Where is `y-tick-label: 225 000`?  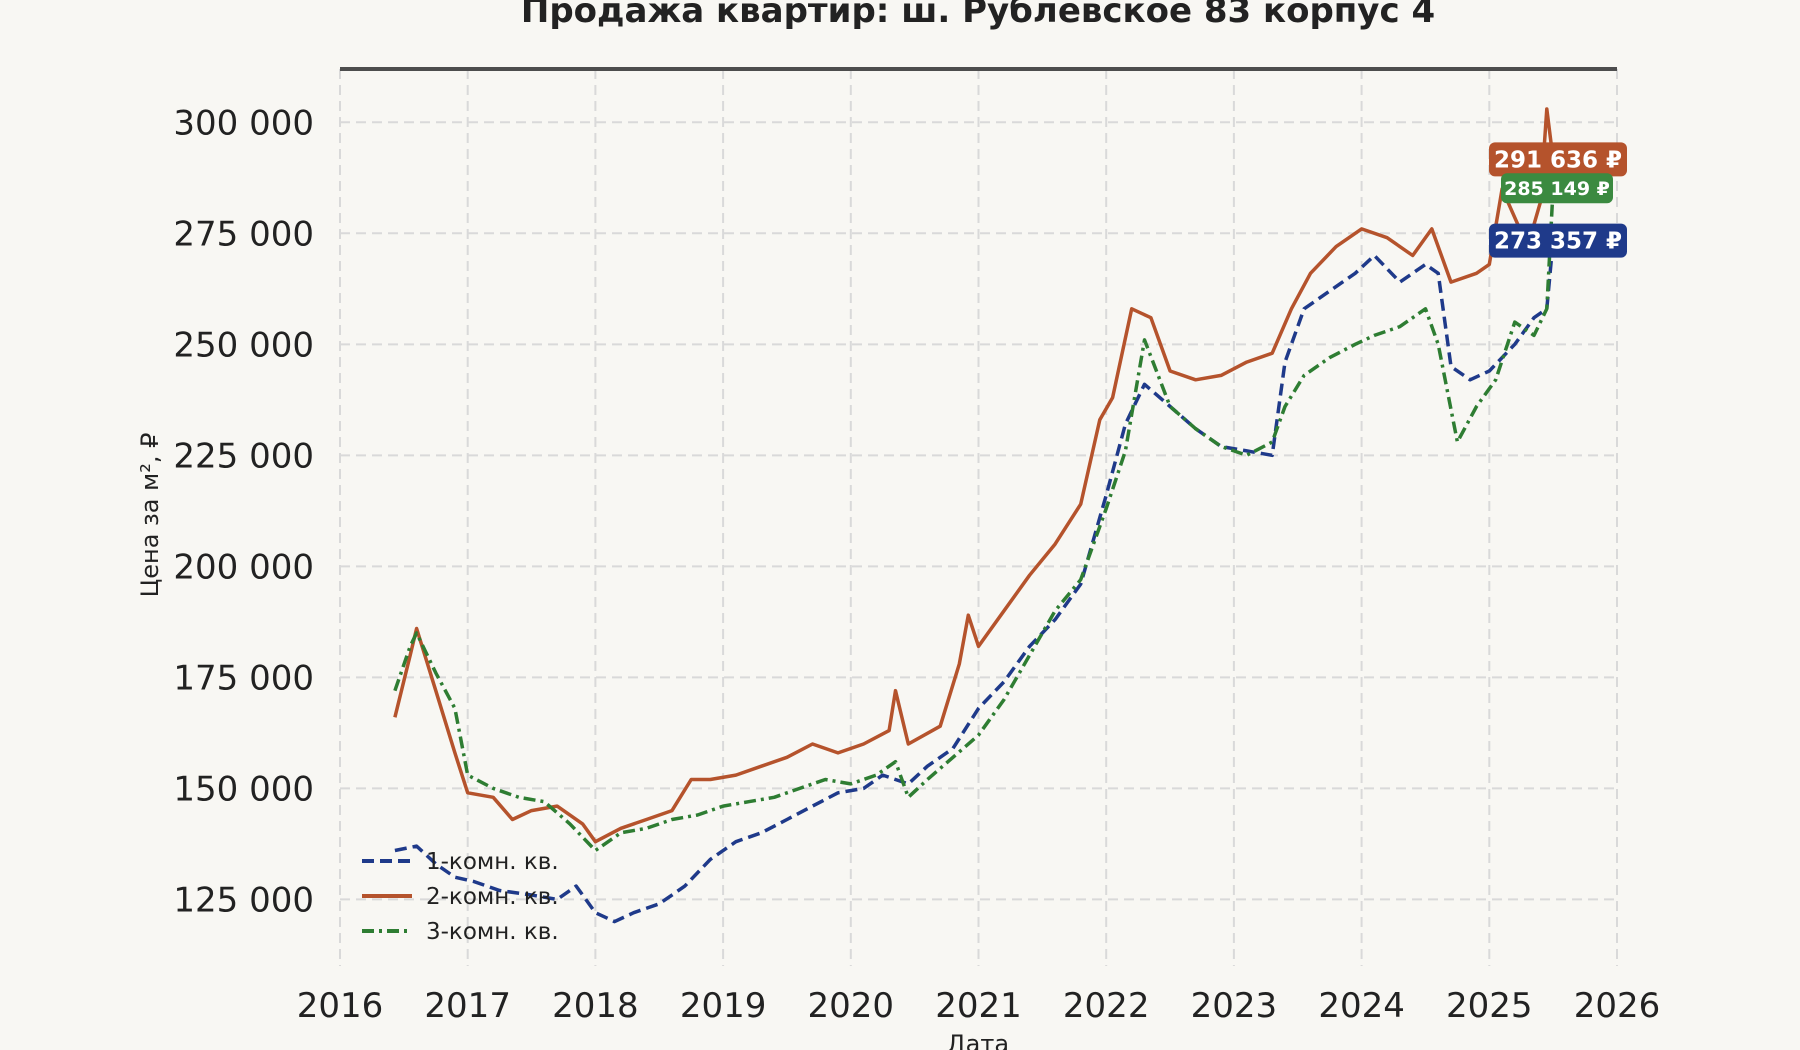 y-tick-label: 225 000 is located at coordinates (243, 456).